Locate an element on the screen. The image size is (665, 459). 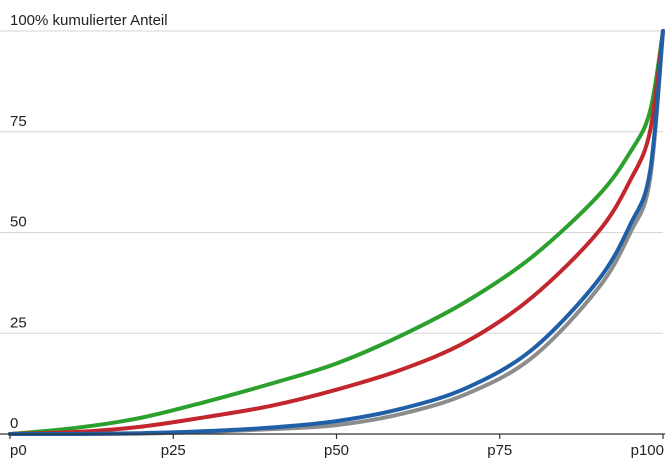
y-unit-label: % kumulierter Anteil is located at coordinates (101, 20).